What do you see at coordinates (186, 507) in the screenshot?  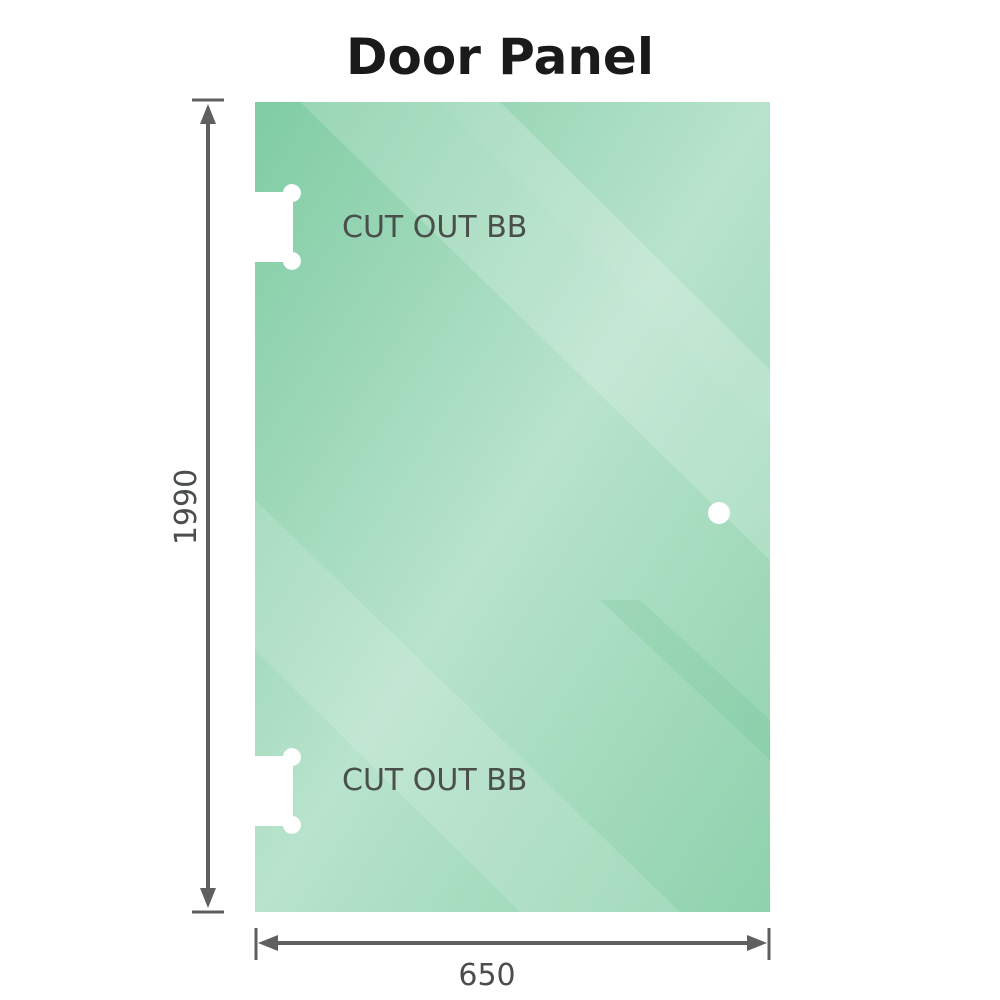 I see `height-label: 1990` at bounding box center [186, 507].